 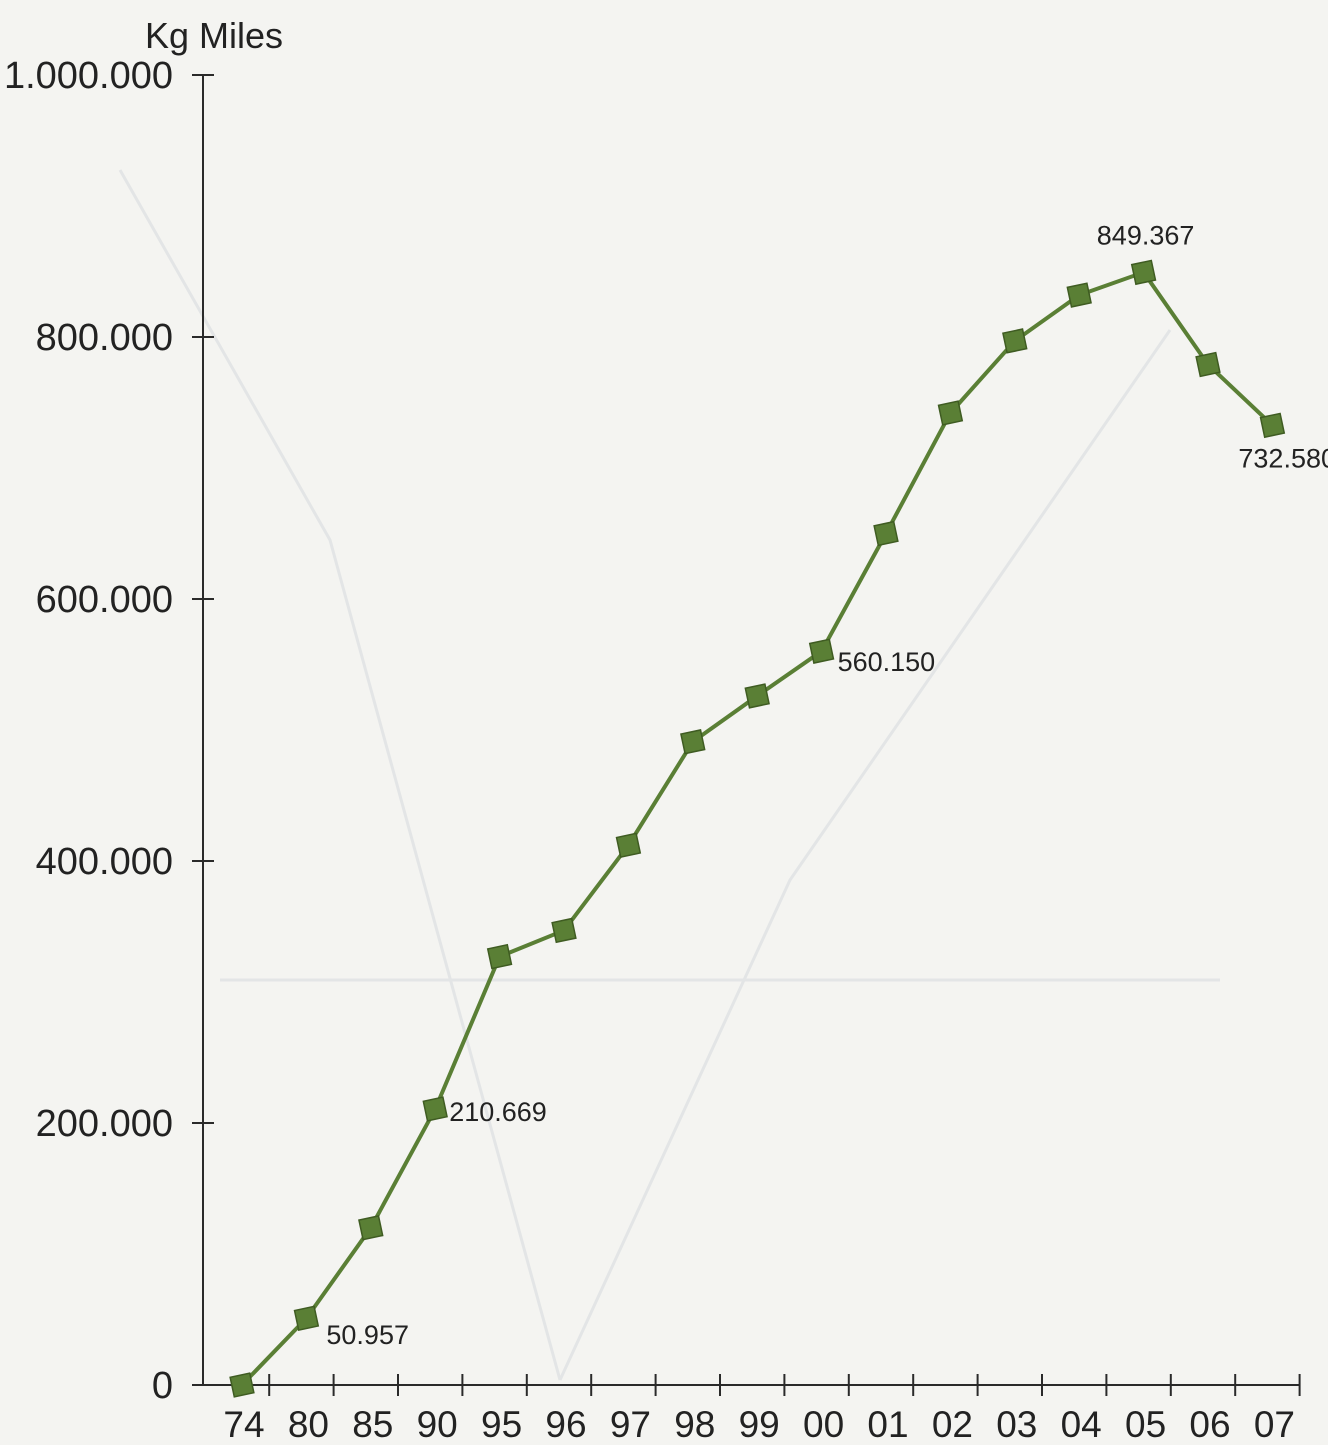 What do you see at coordinates (630, 1424) in the screenshot?
I see `x-tick-label: 97` at bounding box center [630, 1424].